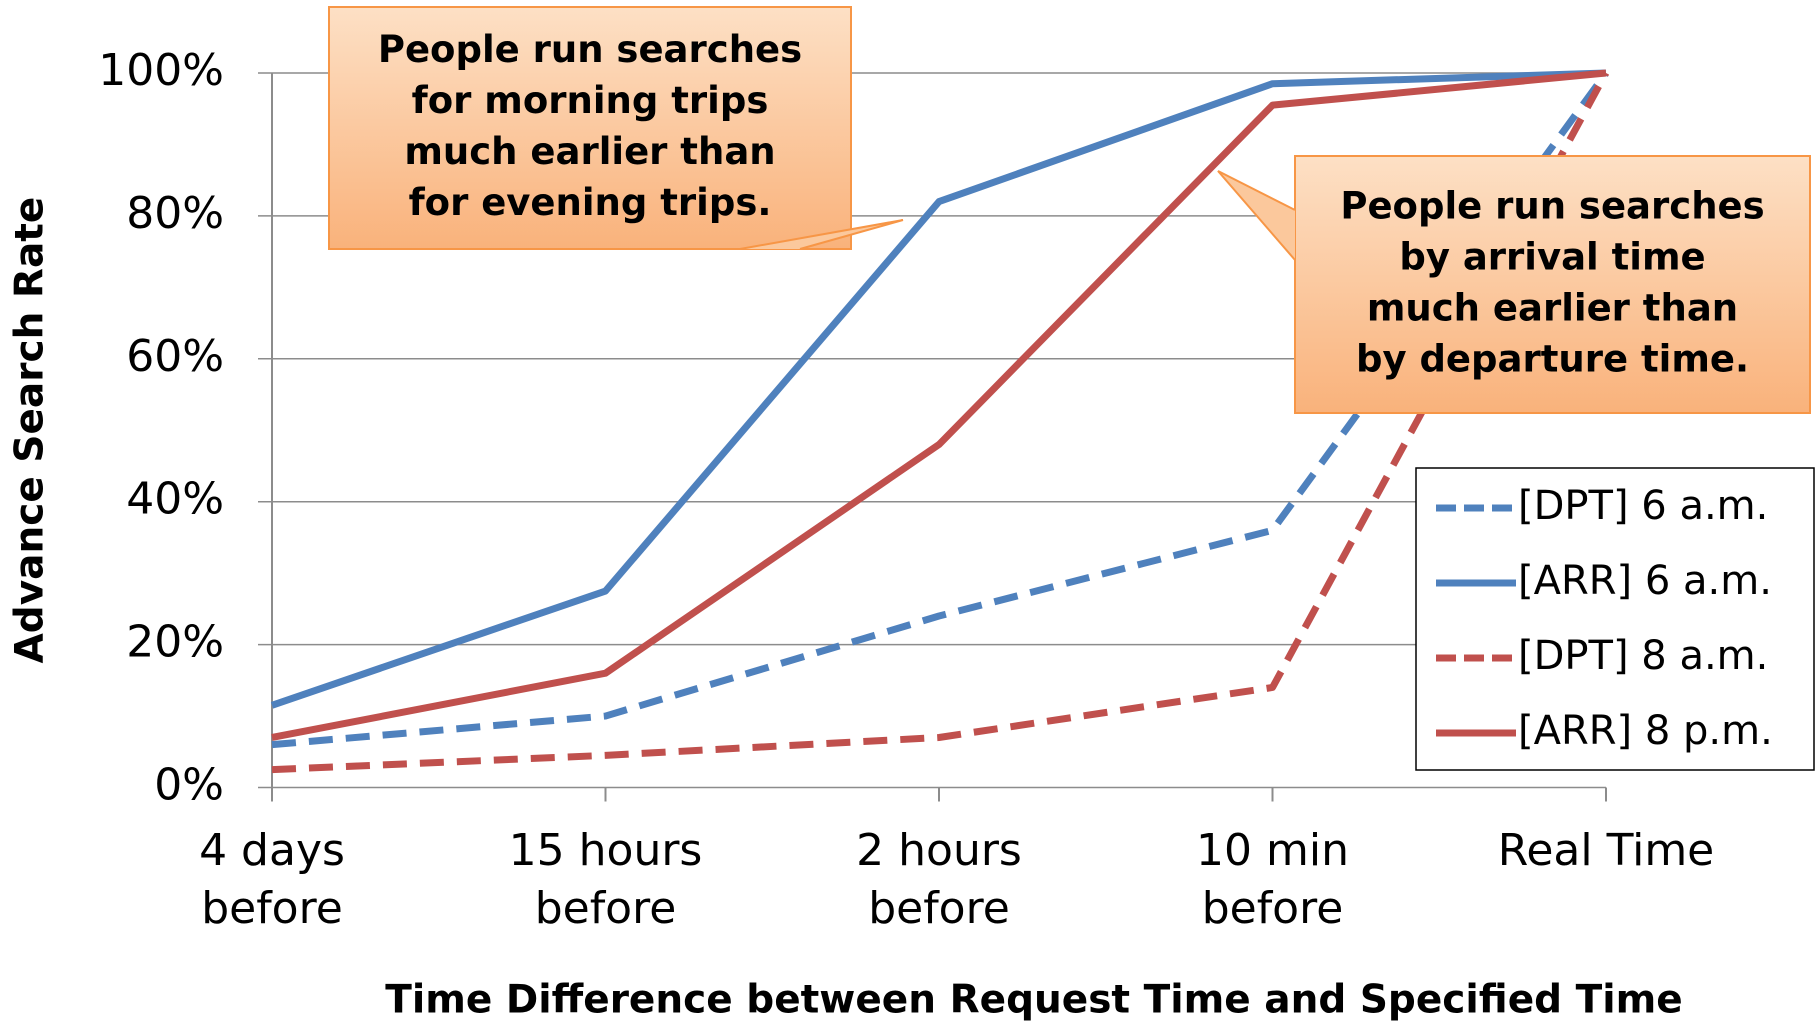 Image resolution: width=1816 pixels, height=1030 pixels. I want to click on x-tick-label: 15 hours before, so click(605, 879).